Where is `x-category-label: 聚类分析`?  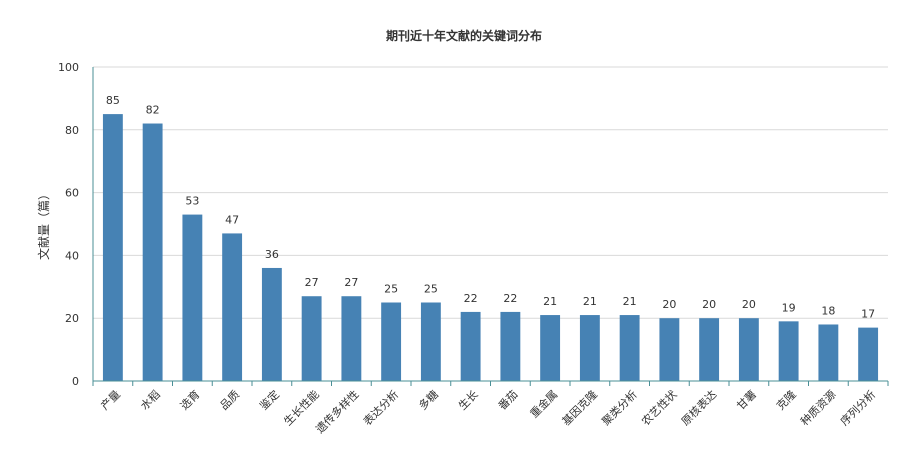 x-category-label: 聚类分析 is located at coordinates (619, 407).